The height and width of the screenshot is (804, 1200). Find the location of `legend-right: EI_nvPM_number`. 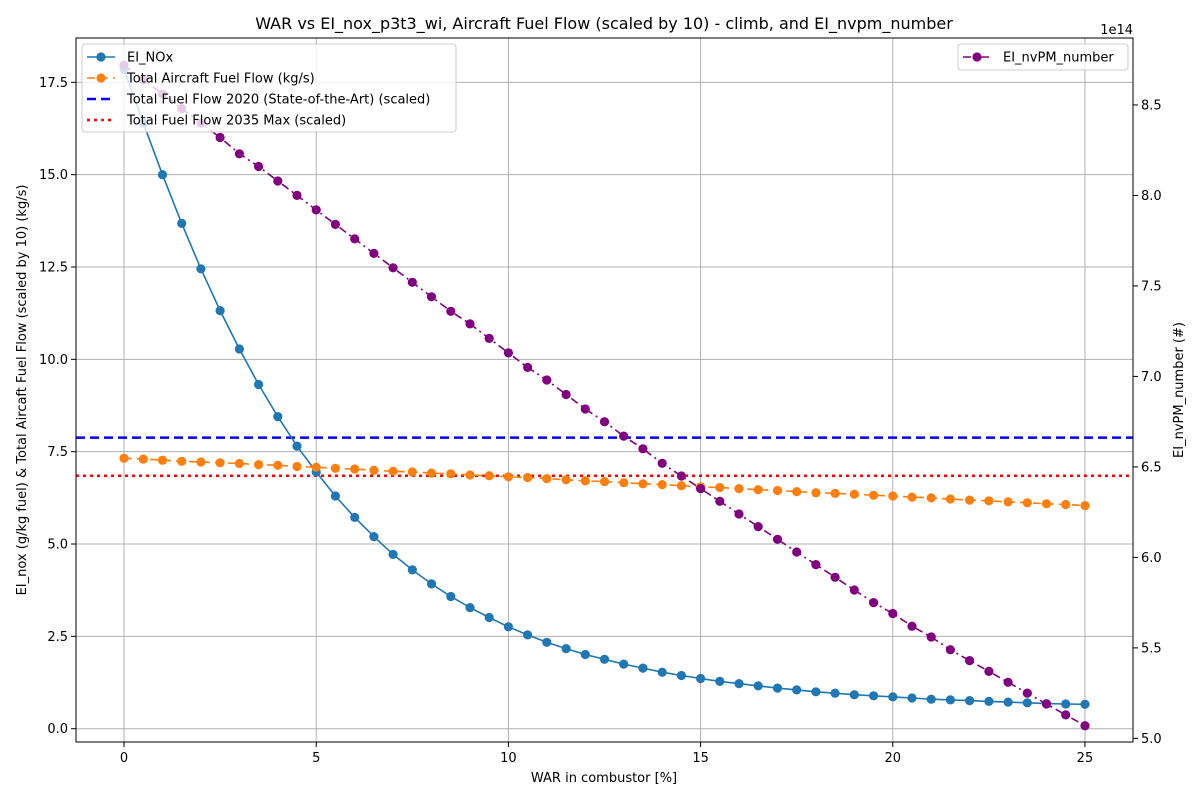

legend-right: EI_nvPM_number is located at coordinates (1043, 57).